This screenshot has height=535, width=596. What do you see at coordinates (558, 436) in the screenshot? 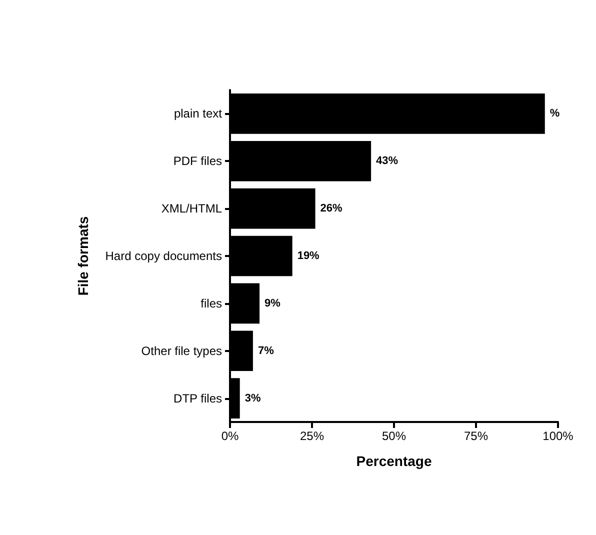
I see `x-tick-label: 100%` at bounding box center [558, 436].